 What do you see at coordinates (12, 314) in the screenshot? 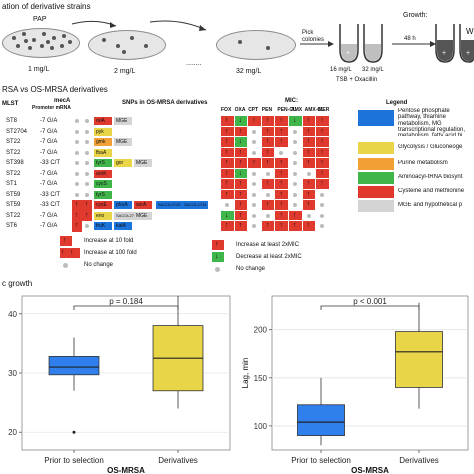
I see `y-tick-label: 40` at bounding box center [12, 314].